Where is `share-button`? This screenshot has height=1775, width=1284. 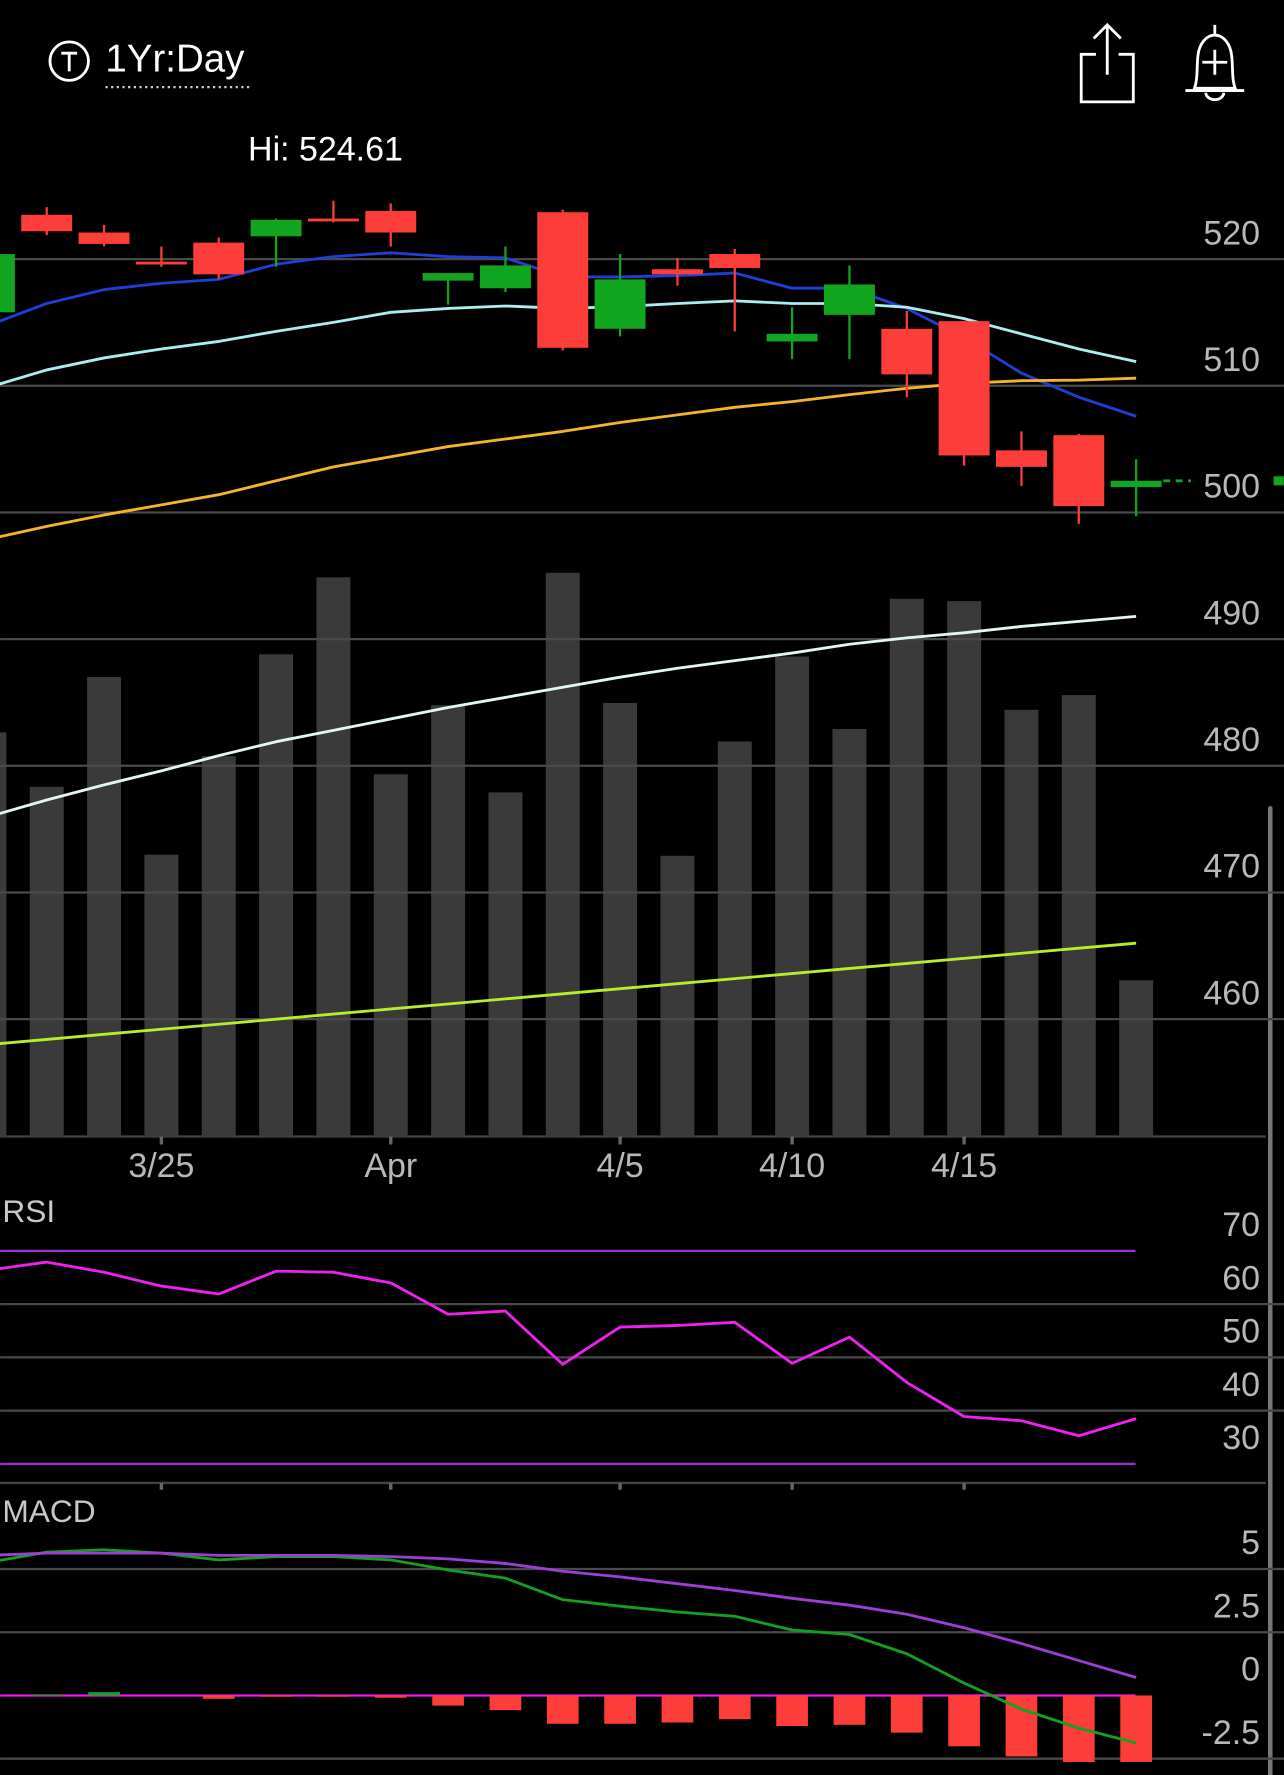
share-button is located at coordinates (1107, 63).